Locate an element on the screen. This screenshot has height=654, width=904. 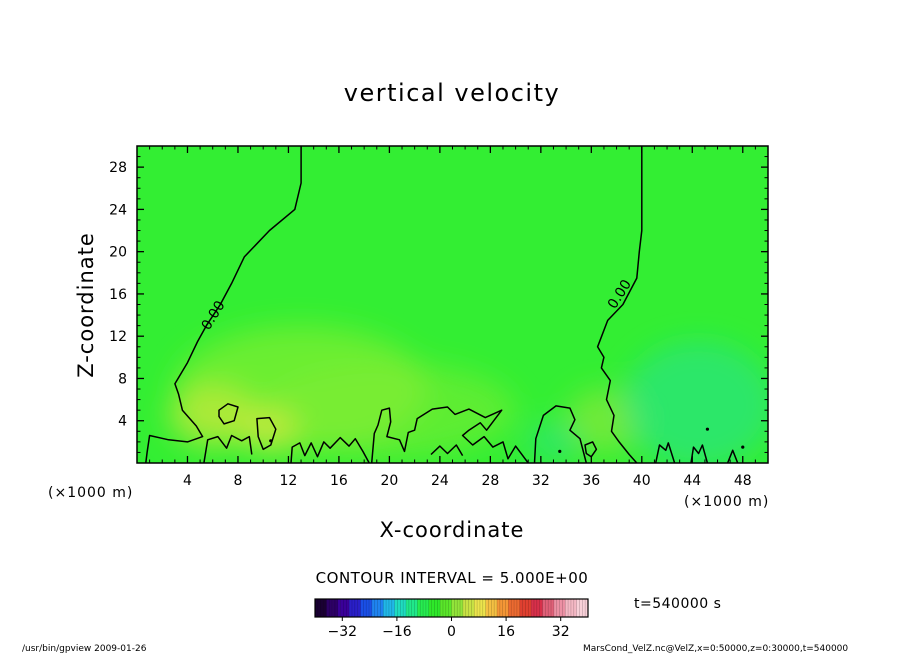
time-label: t=540000 s is located at coordinates (677, 604).